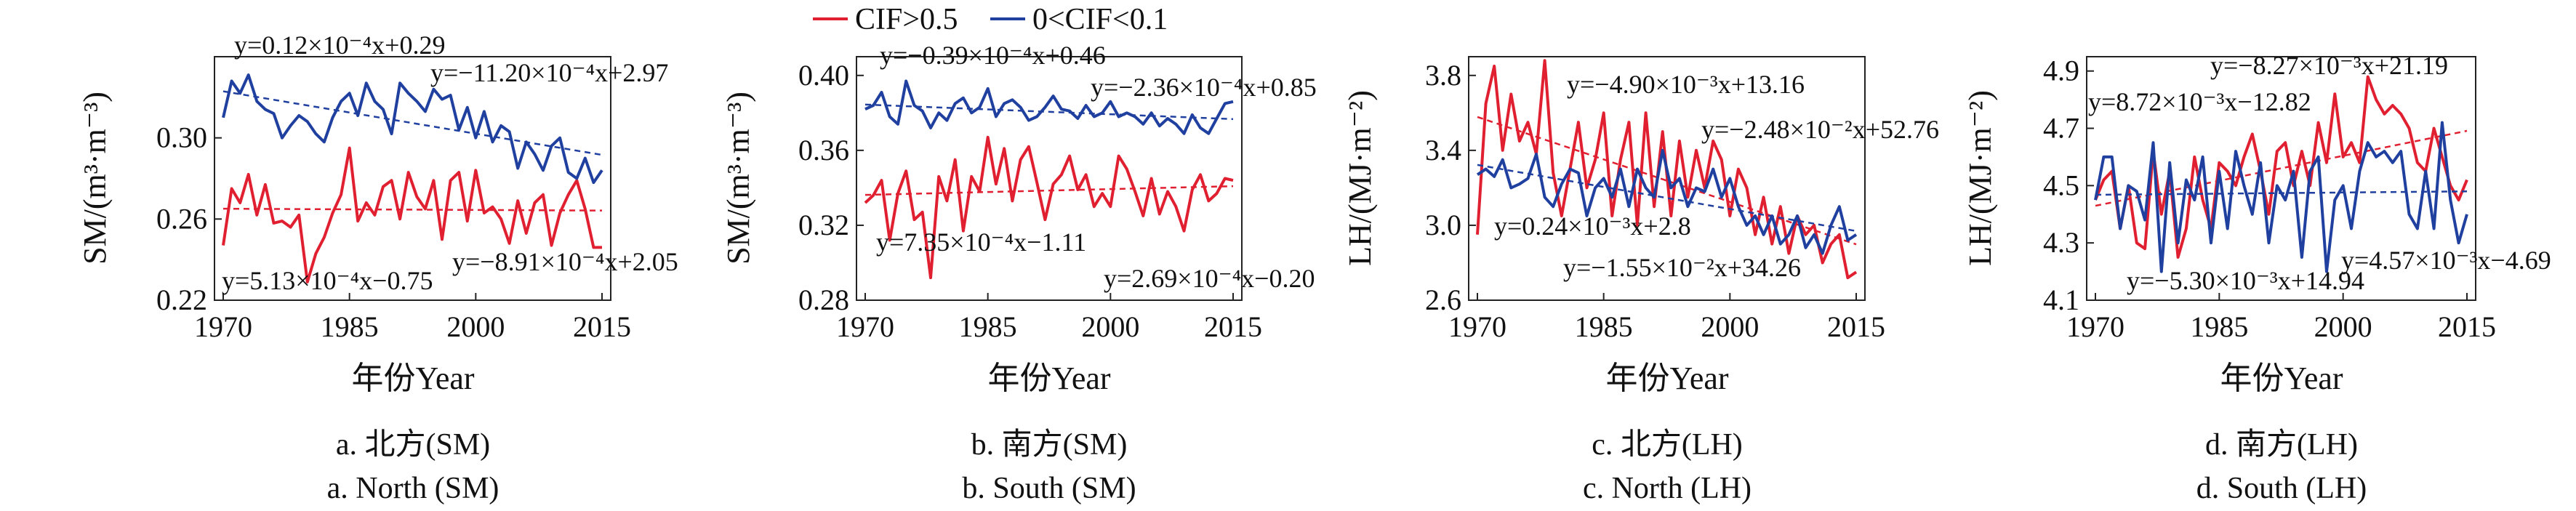  Describe the element at coordinates (1049, 488) in the screenshot. I see `caption-en: b. South (SM)` at that location.